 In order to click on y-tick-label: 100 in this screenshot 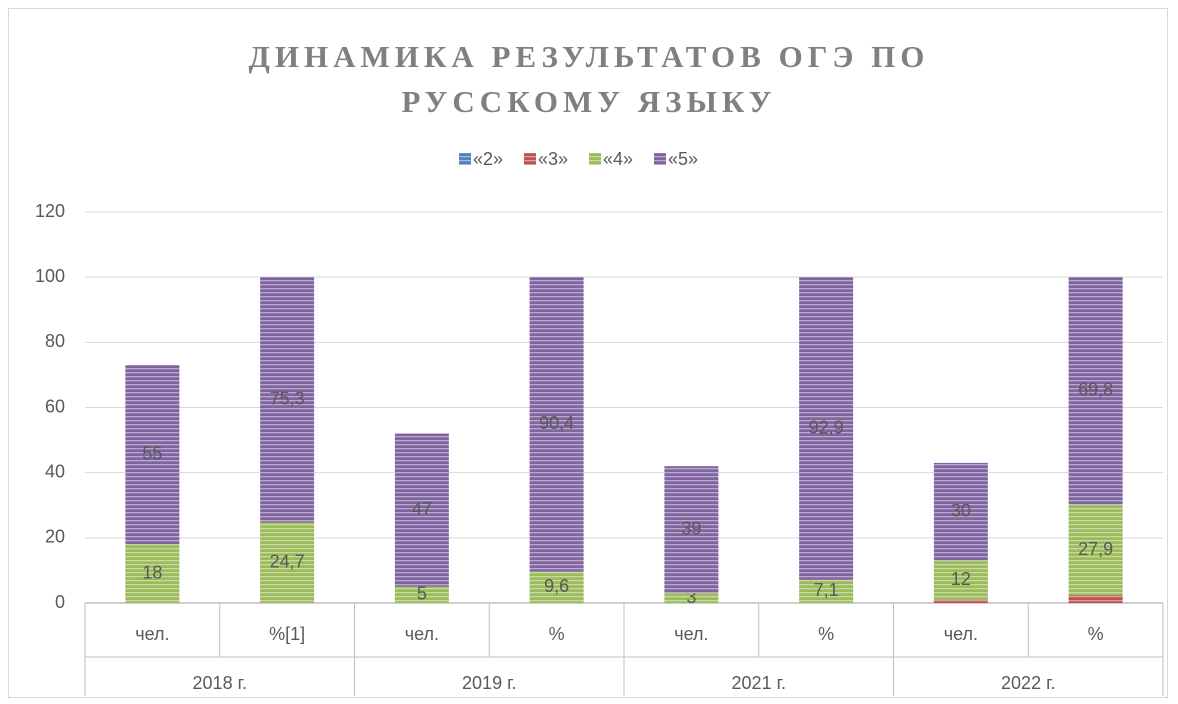, I will do `click(50, 276)`.